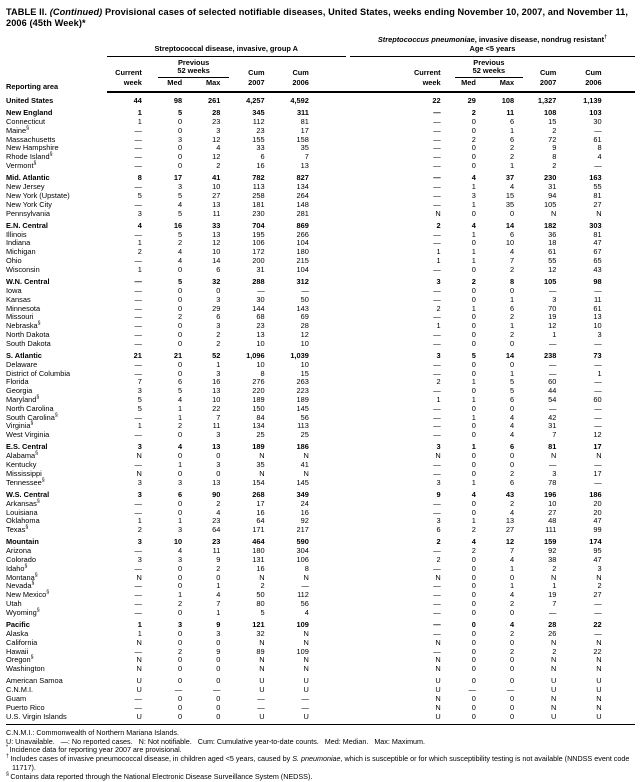 The image size is (640, 782). I want to click on data-cell: 230, so click(550, 178).